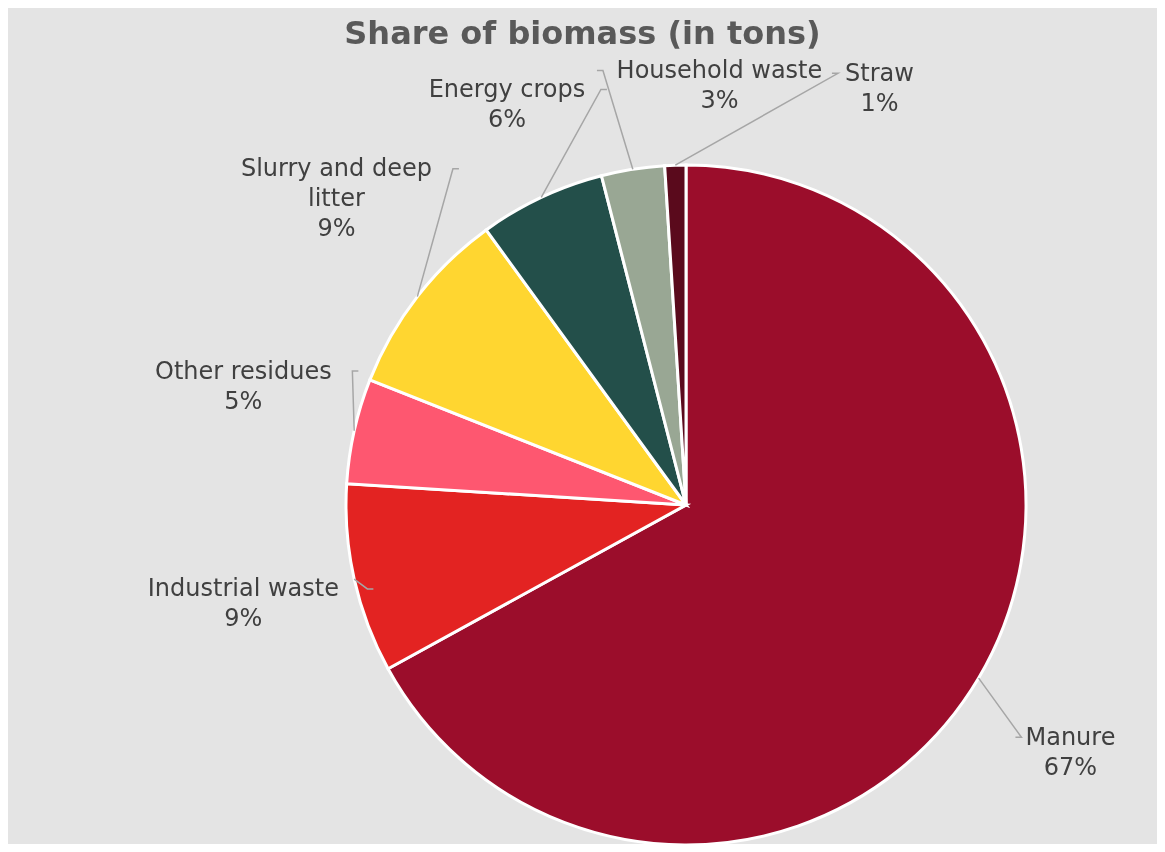 The image size is (1165, 852). I want to click on slice-label: Other residues, so click(243, 370).